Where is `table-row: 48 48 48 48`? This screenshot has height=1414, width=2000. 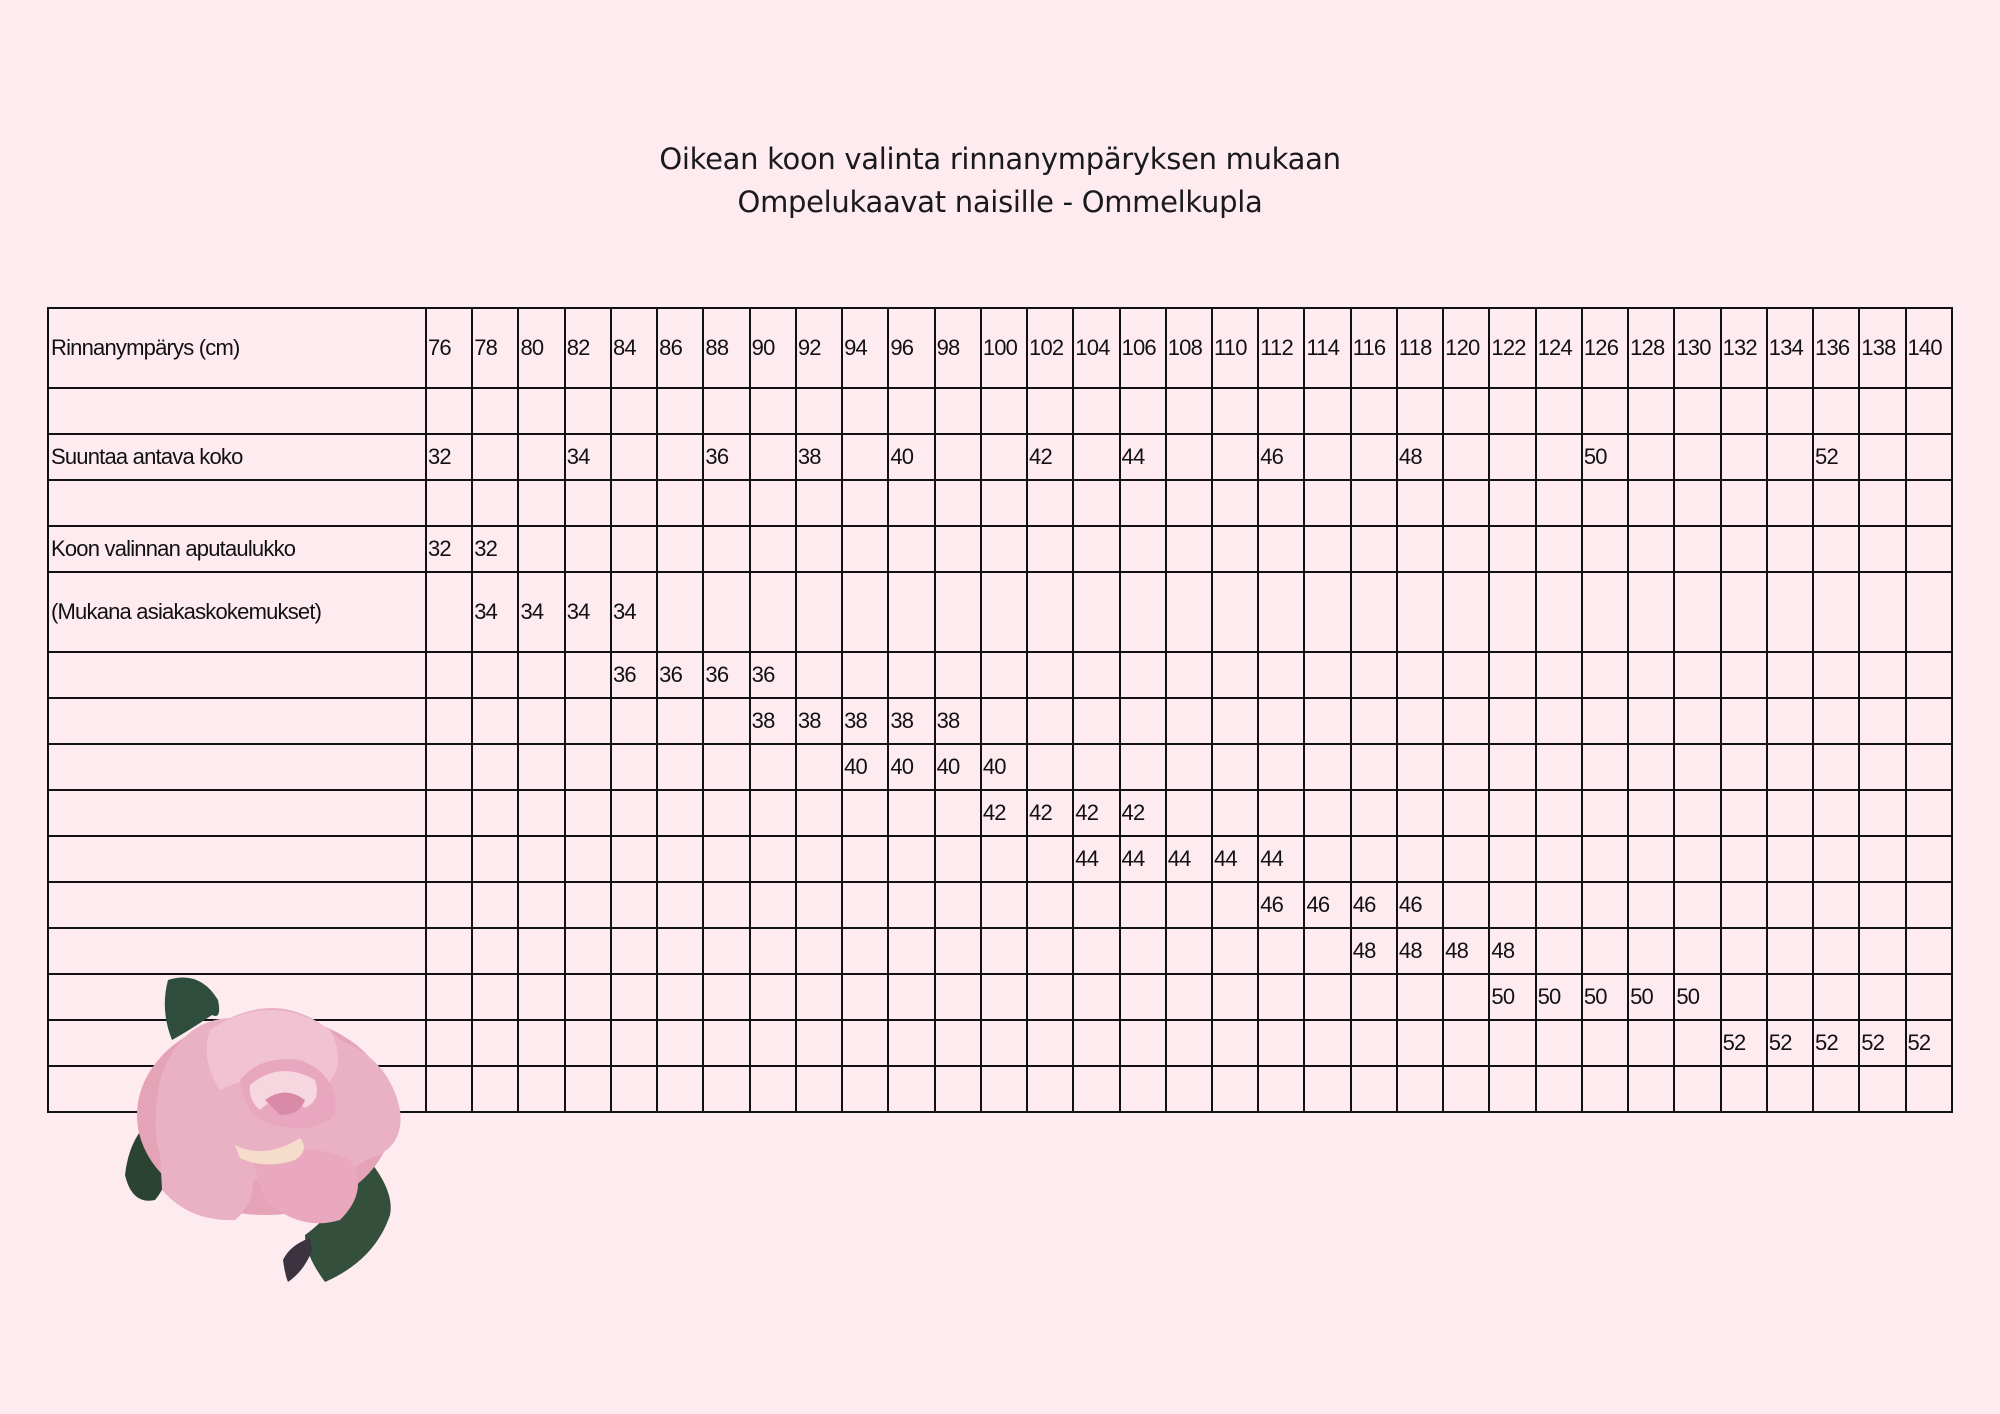
table-row: 48 48 48 48 is located at coordinates (1000, 951).